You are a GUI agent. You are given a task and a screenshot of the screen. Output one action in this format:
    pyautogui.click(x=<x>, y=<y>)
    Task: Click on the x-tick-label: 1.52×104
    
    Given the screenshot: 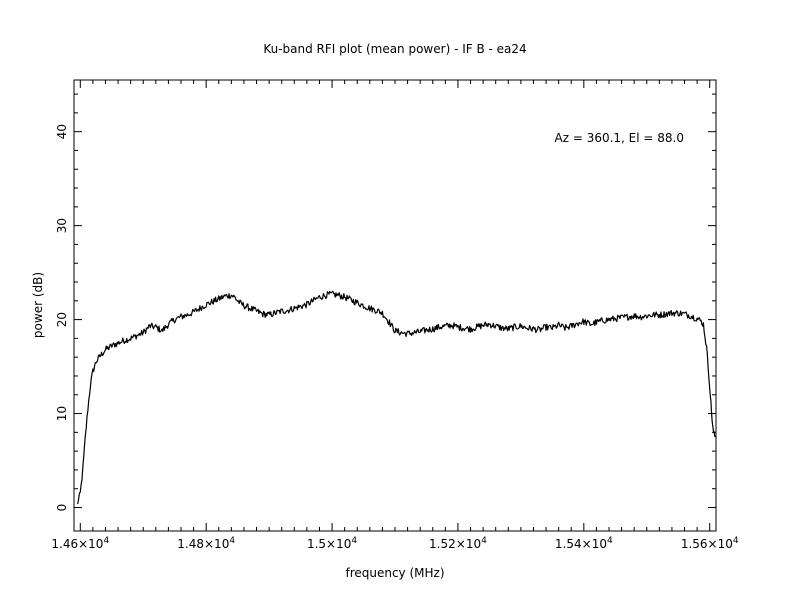 What is the action you would take?
    pyautogui.click(x=458, y=543)
    